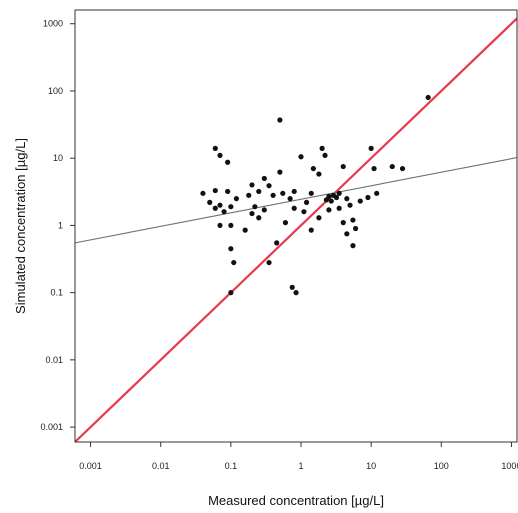  Describe the element at coordinates (300, 466) in the screenshot. I see `x-tick-label: 1` at that location.